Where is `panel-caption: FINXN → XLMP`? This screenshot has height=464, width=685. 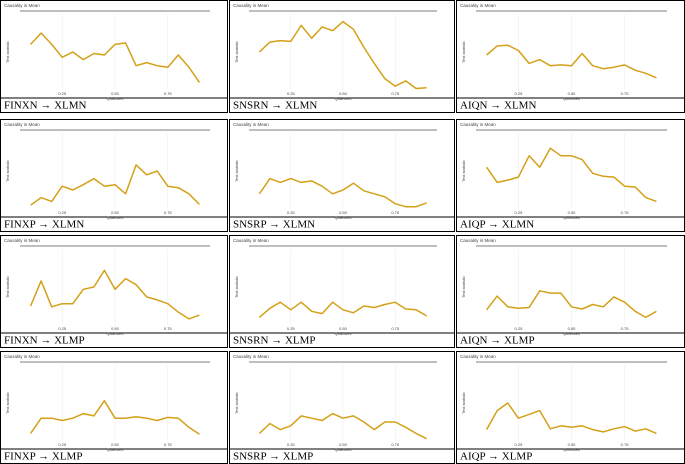
panel-caption: FINXN → XLMP is located at coordinates (44, 341).